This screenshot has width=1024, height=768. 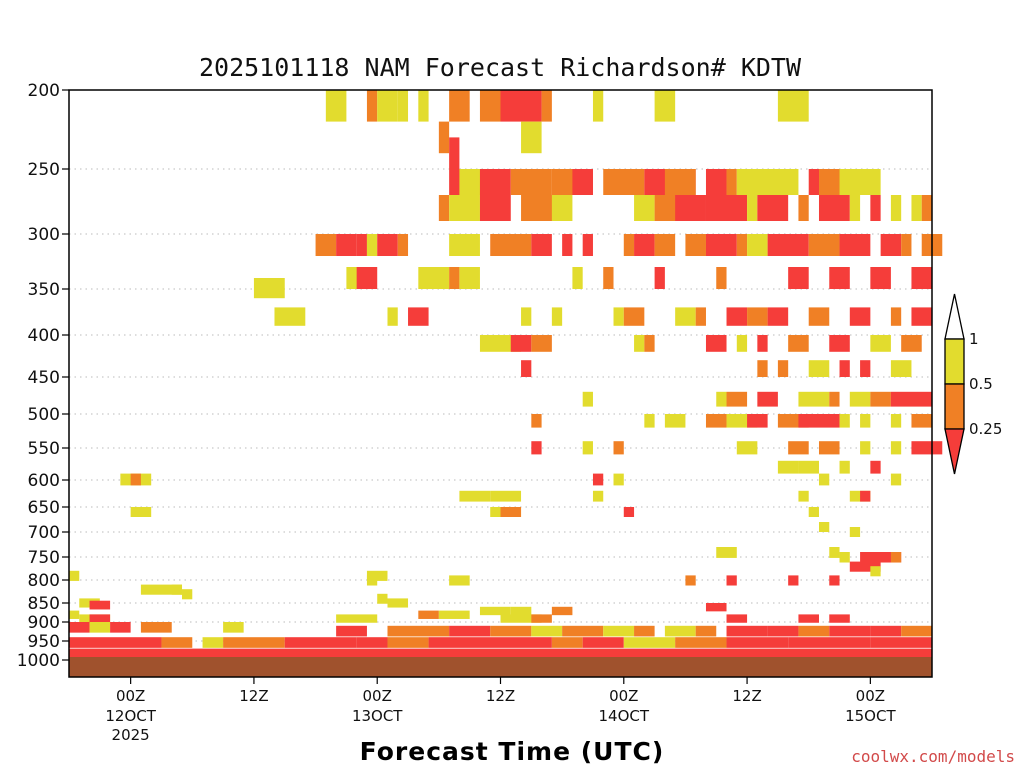 I want to click on x-tick-date: 15OCT, so click(x=870, y=716).